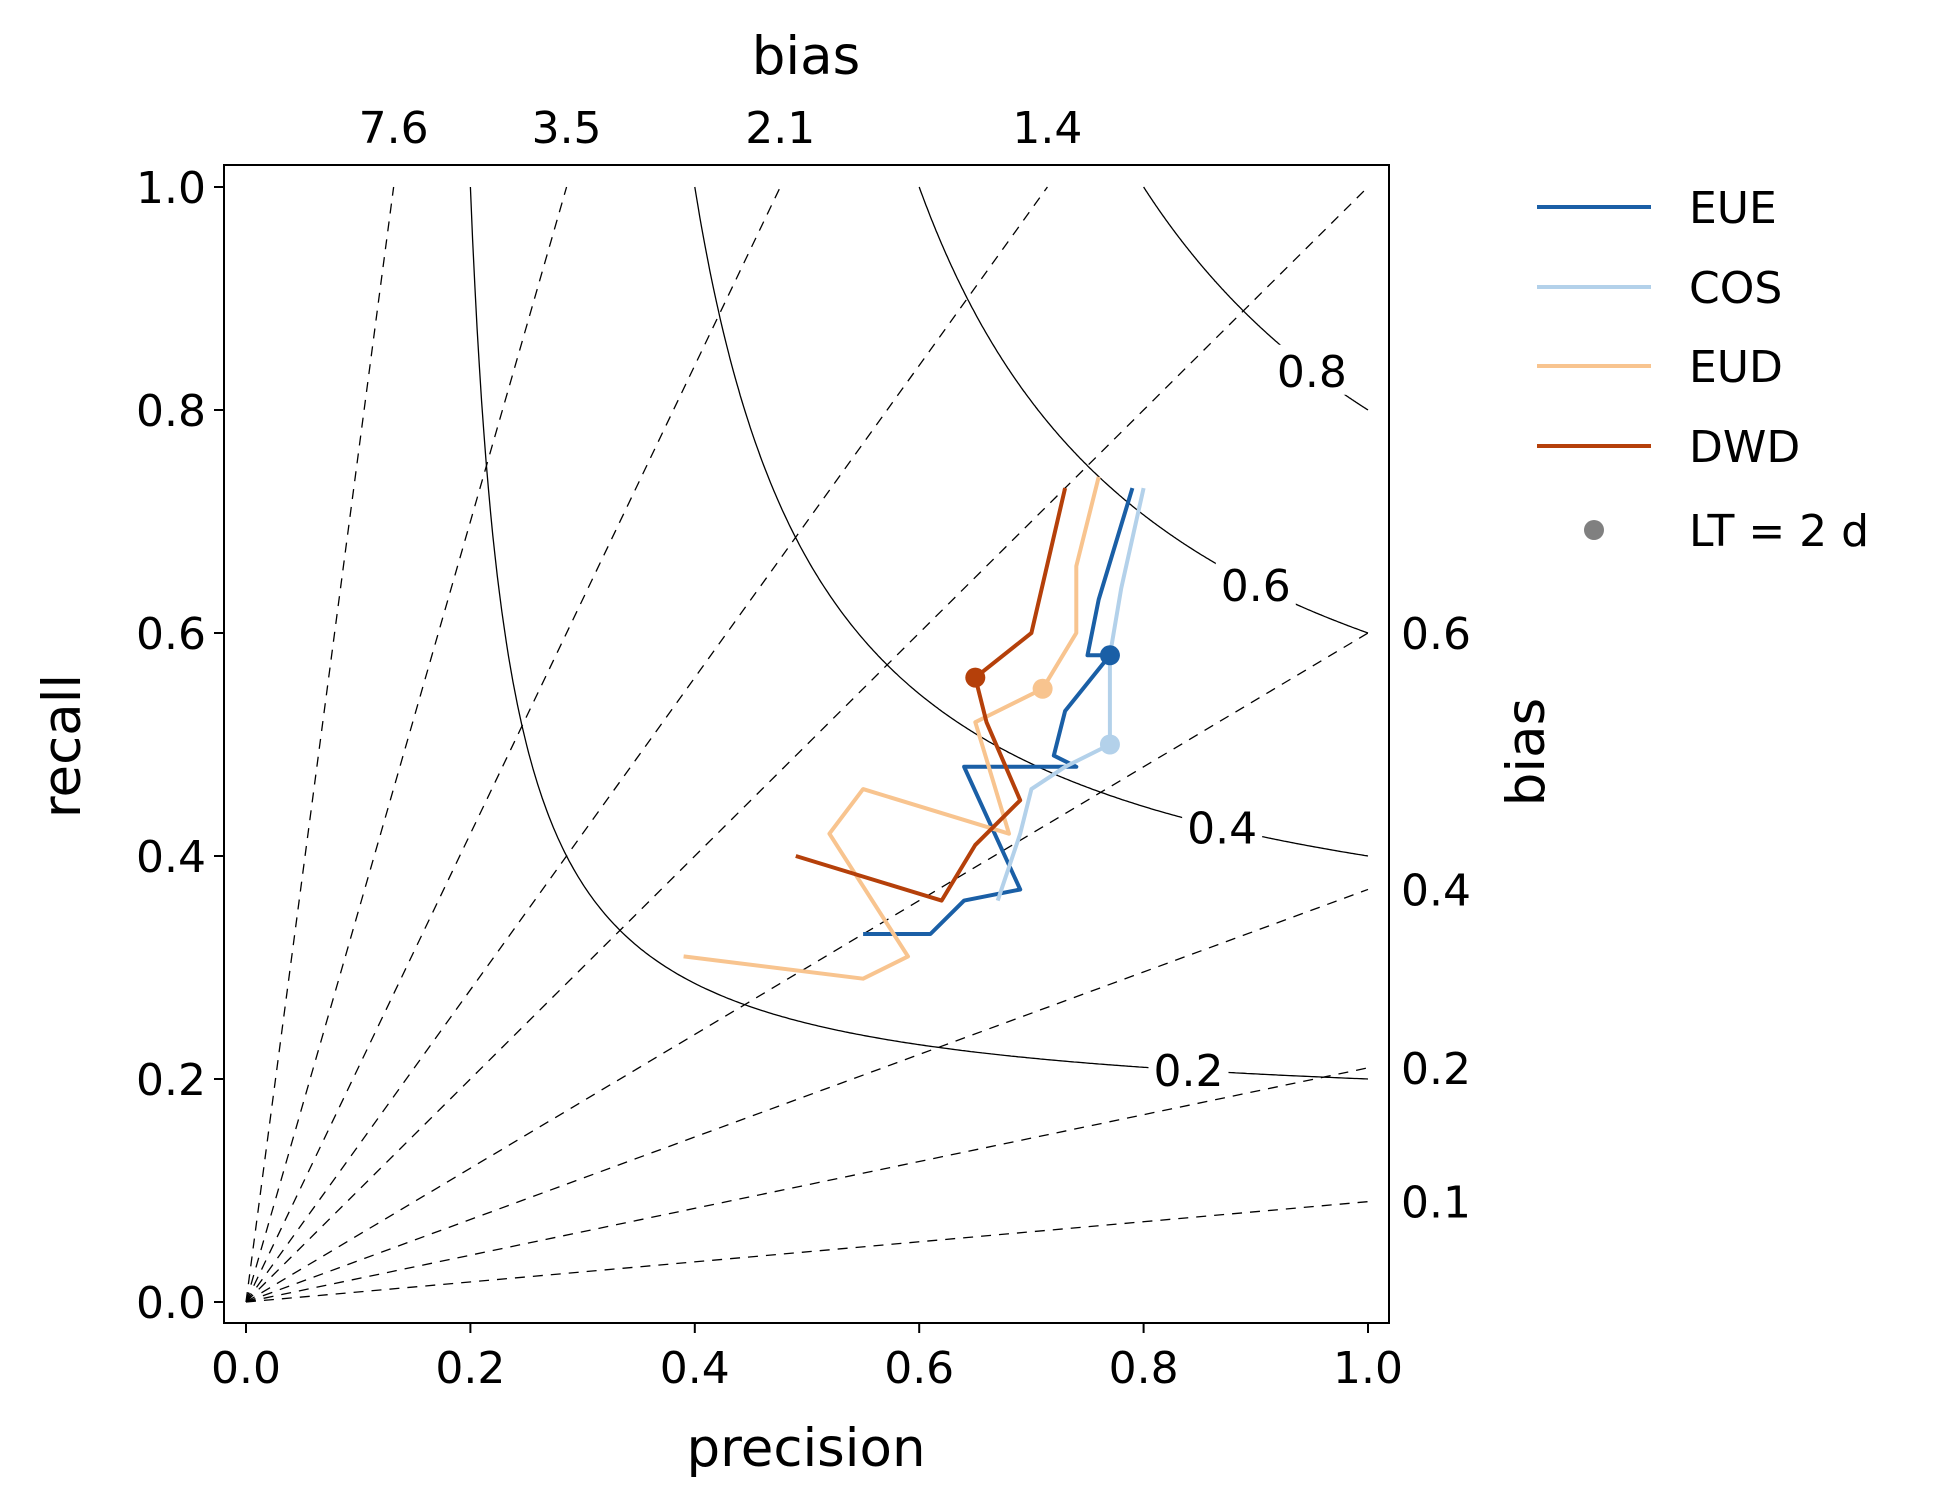  What do you see at coordinates (171, 634) in the screenshot?
I see `y-tick-label-3: 0.6` at bounding box center [171, 634].